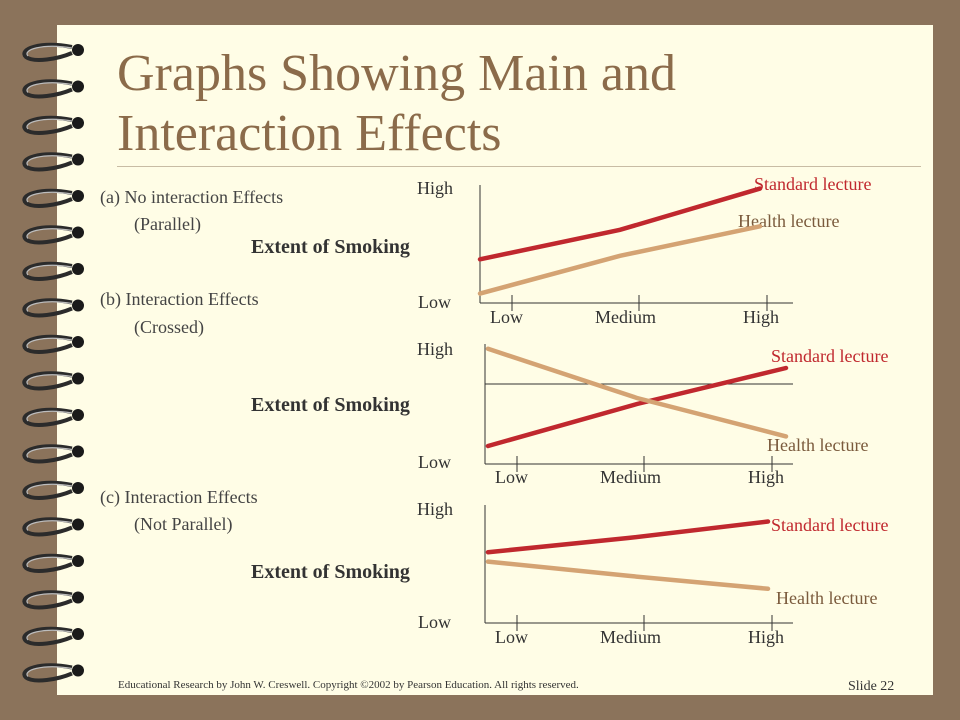 The height and width of the screenshot is (720, 960). Describe the element at coordinates (179, 497) in the screenshot. I see `condition-c-label: (c) Interaction Effects` at that location.